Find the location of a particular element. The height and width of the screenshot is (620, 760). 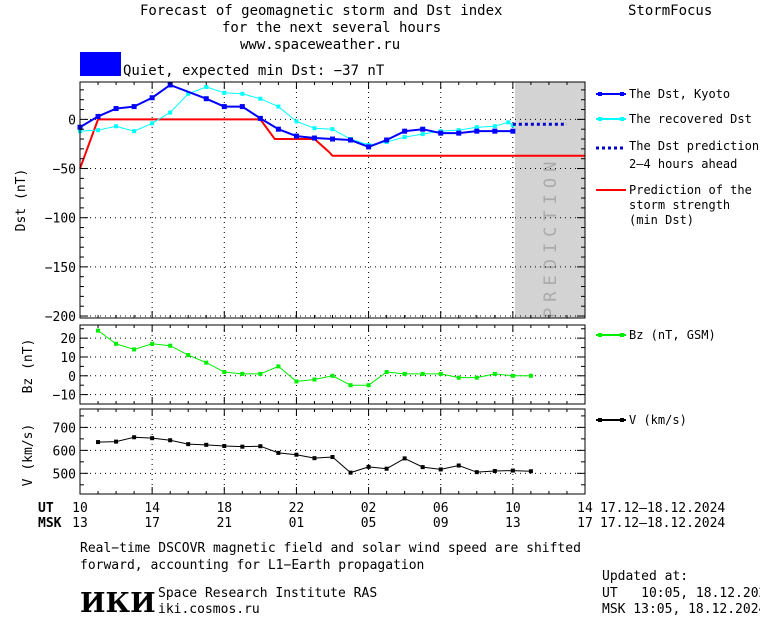

y-tick-label: −10 is located at coordinates (64, 396).